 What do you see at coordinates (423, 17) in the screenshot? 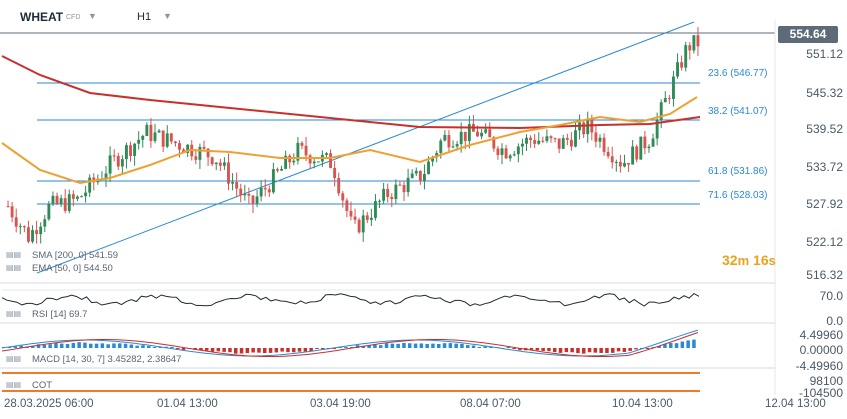
I see `chart-toolbar: WHEAT CFD ▼ H1 ▼` at bounding box center [423, 17].